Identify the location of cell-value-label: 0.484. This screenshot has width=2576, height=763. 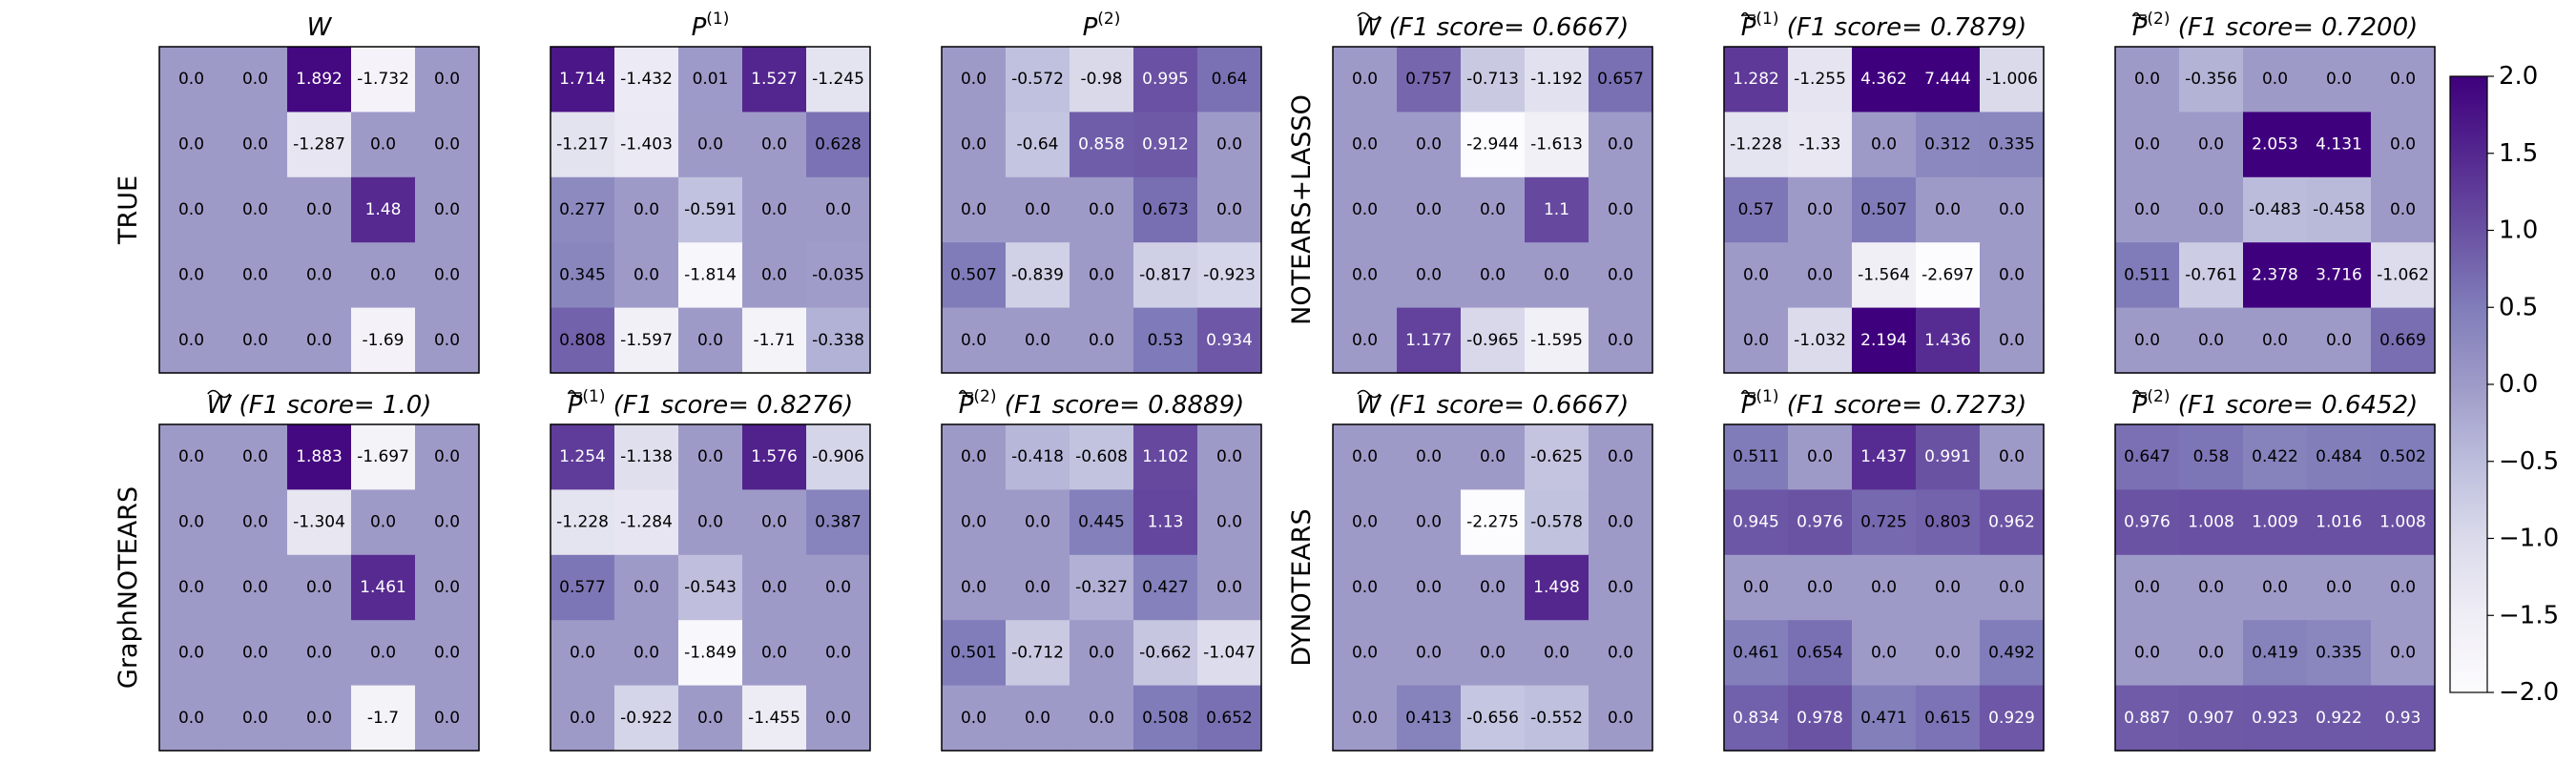
(2339, 456).